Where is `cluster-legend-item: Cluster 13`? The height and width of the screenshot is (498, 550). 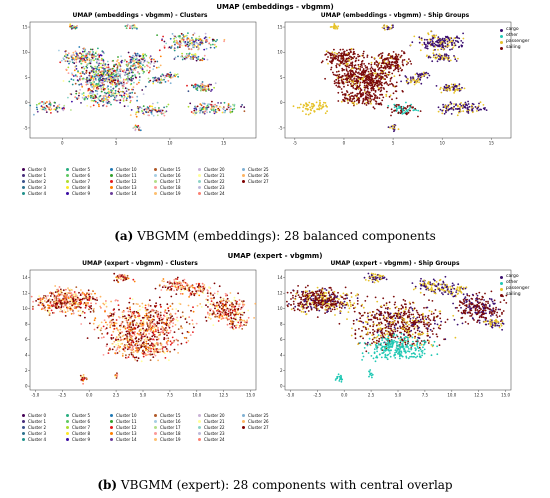 cluster-legend-item: Cluster 13 is located at coordinates (132, 187).